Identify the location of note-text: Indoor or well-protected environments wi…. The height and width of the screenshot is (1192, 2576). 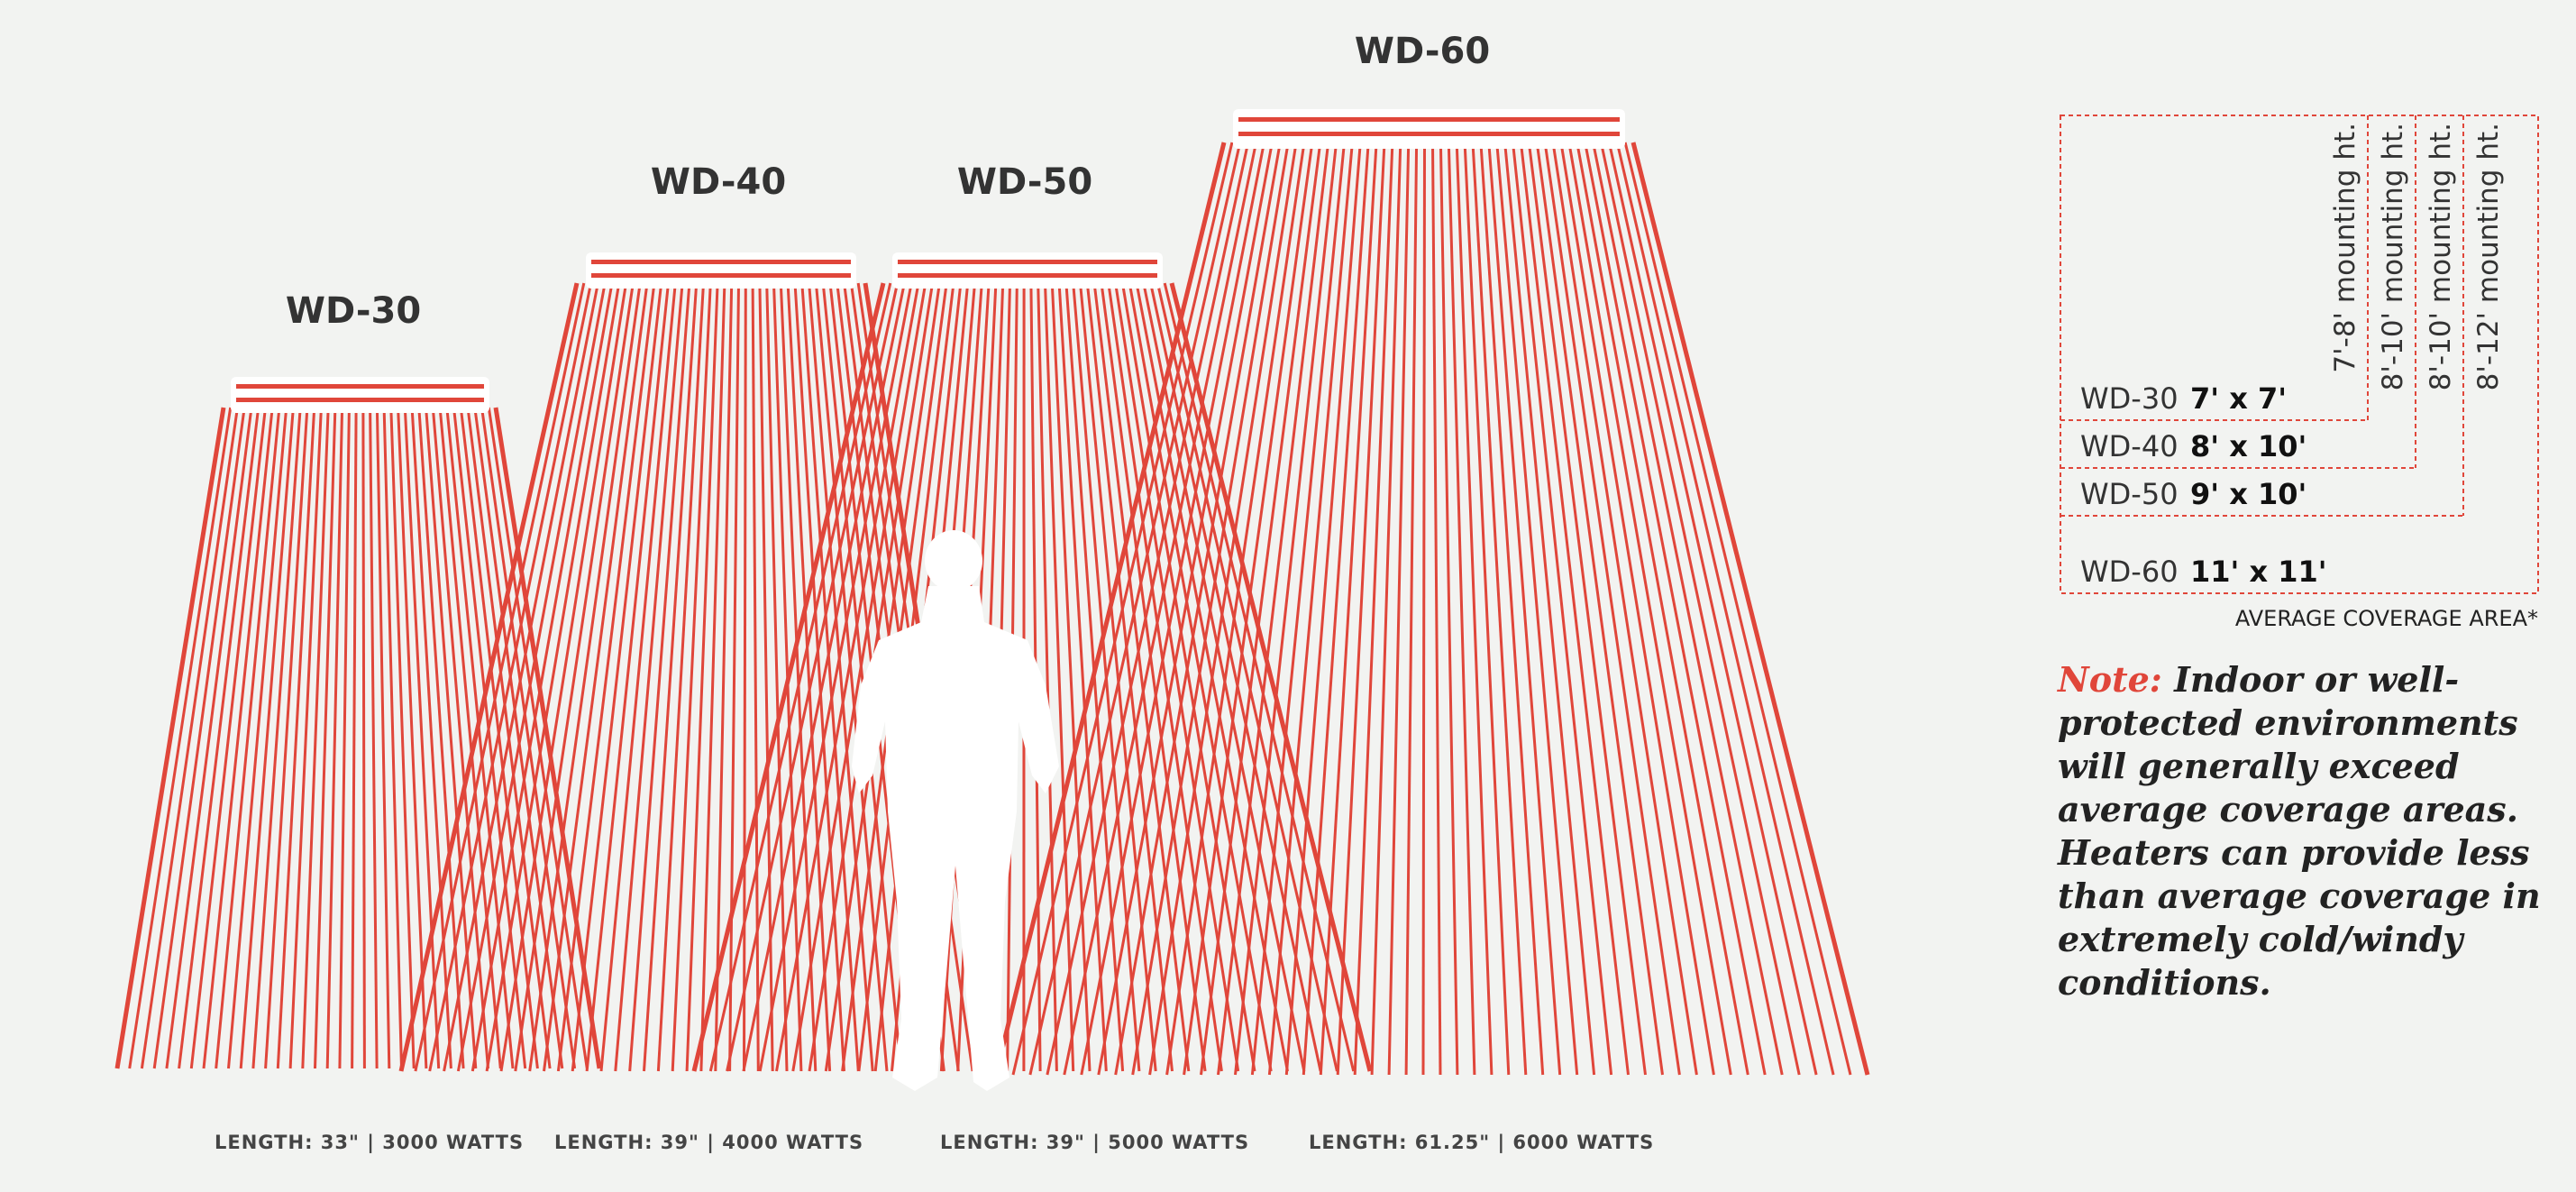
(2299, 831).